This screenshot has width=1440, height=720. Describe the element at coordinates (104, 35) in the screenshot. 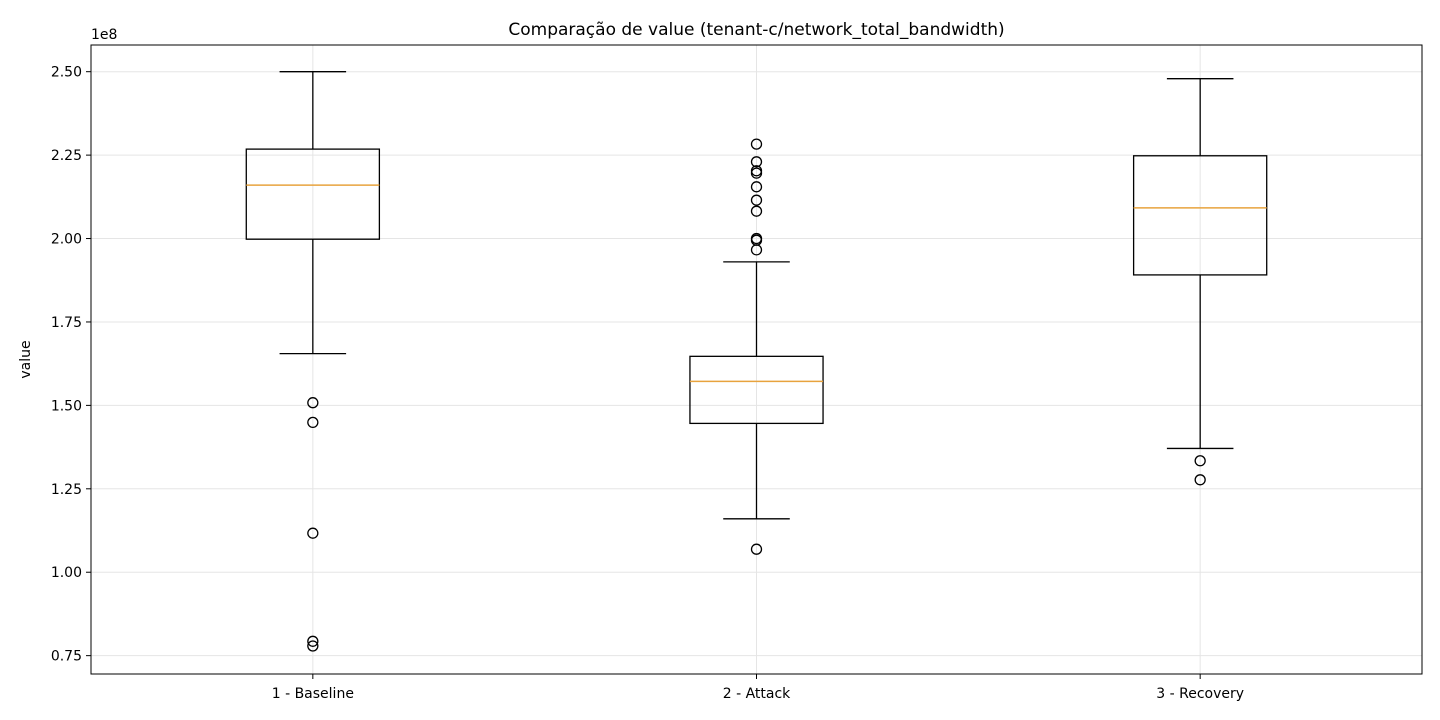

I see `y-axis-offset-label: 1e8` at that location.